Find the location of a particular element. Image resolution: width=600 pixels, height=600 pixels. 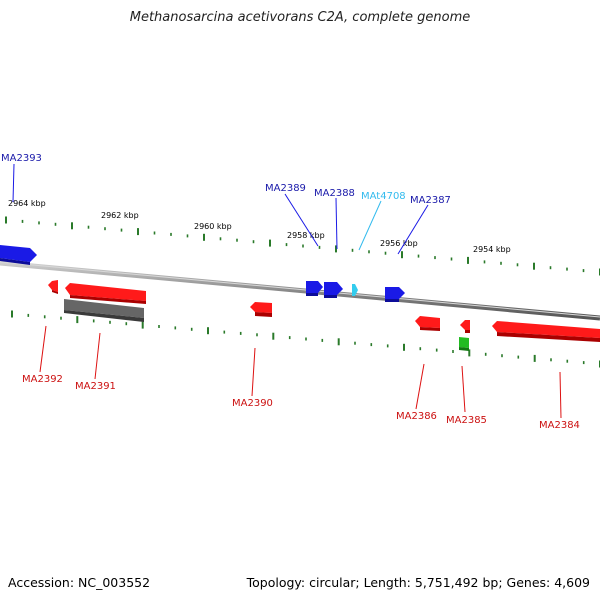

gene-label-ma2384: MA2384 is located at coordinates (559, 425).